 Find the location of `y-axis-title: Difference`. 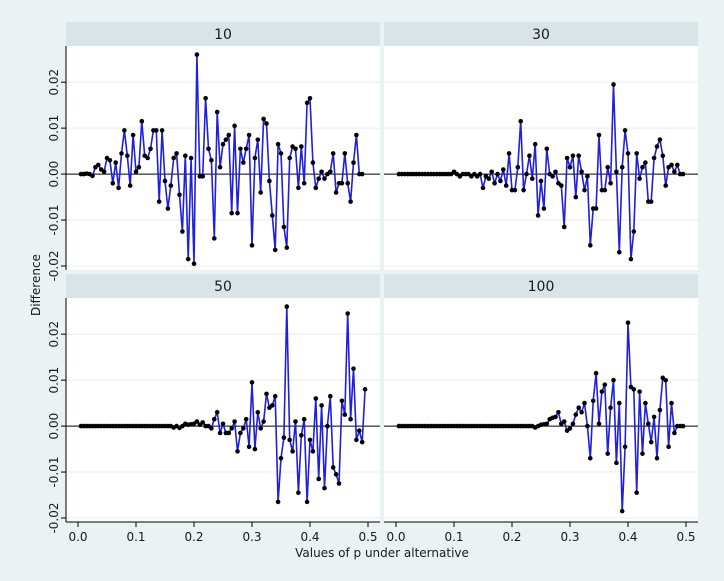

y-axis-title: Difference is located at coordinates (36, 285).